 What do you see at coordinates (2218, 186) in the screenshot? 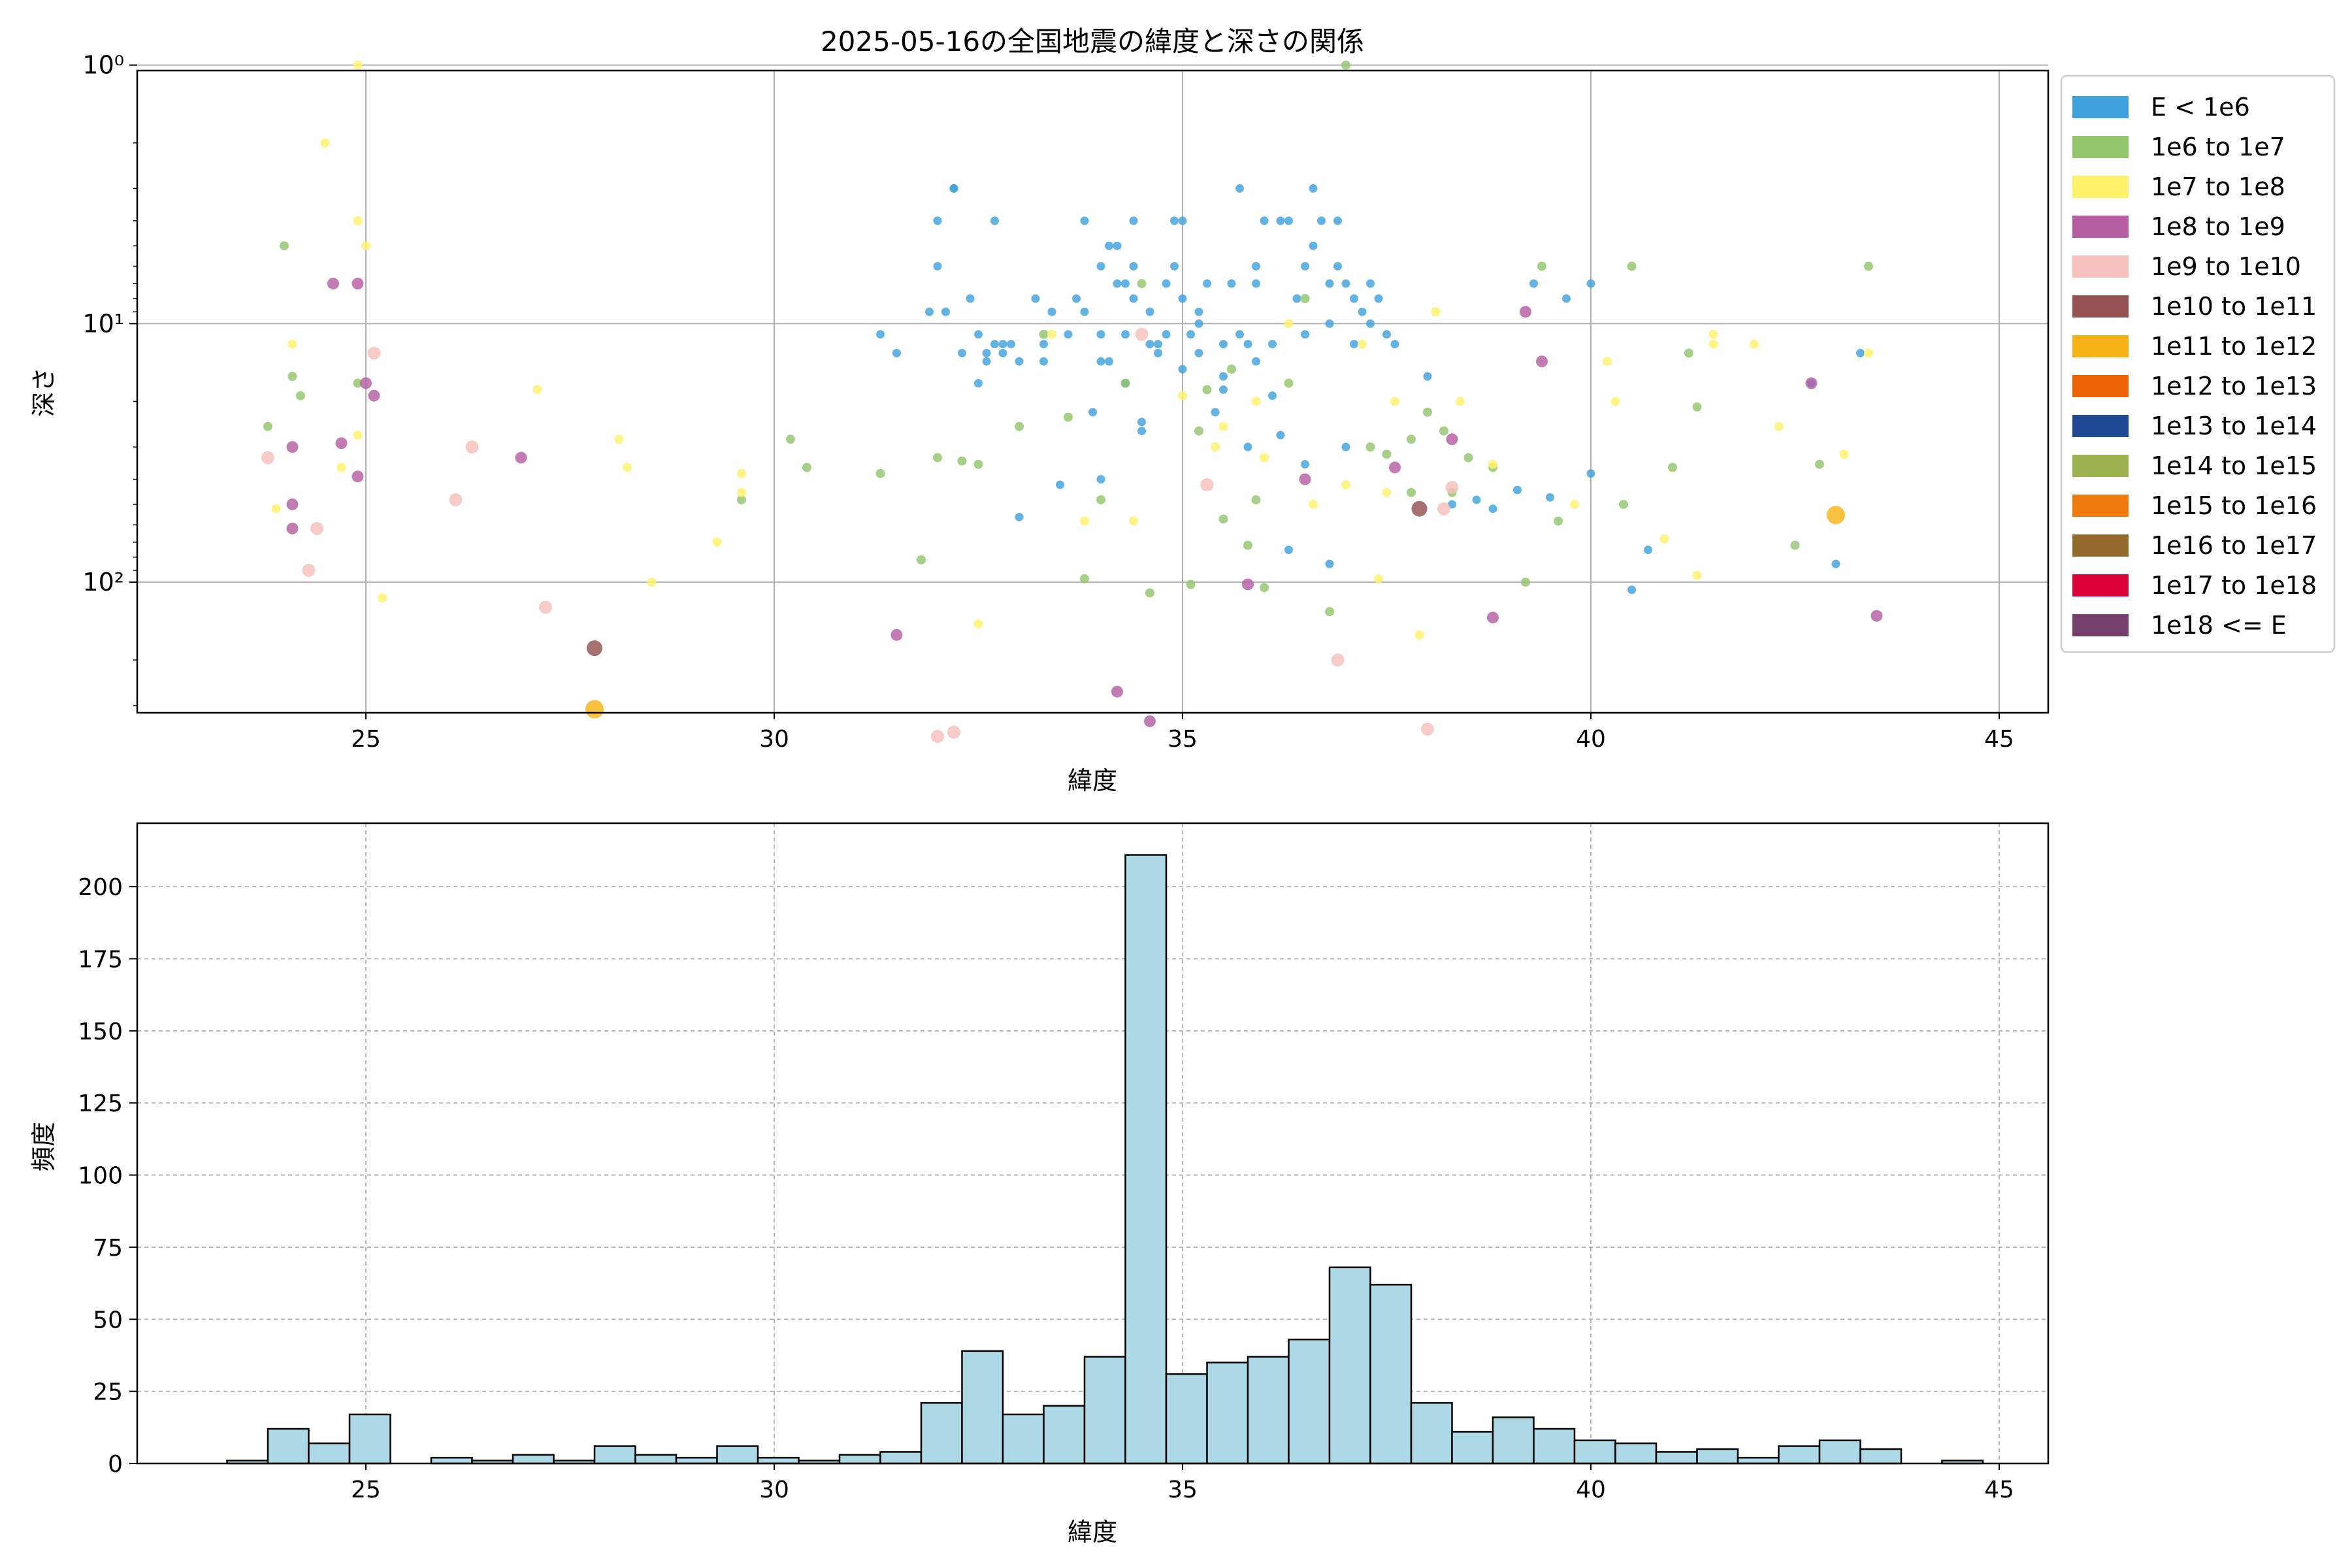
I see `legend-label: 1e7 to 1e8` at bounding box center [2218, 186].